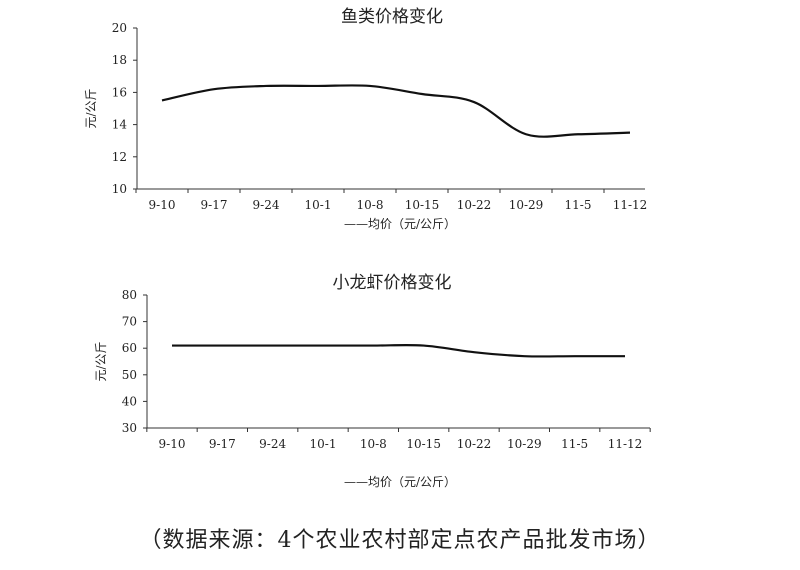 The width and height of the screenshot is (800, 570). I want to click on y-tick-label: 60, so click(129, 348).